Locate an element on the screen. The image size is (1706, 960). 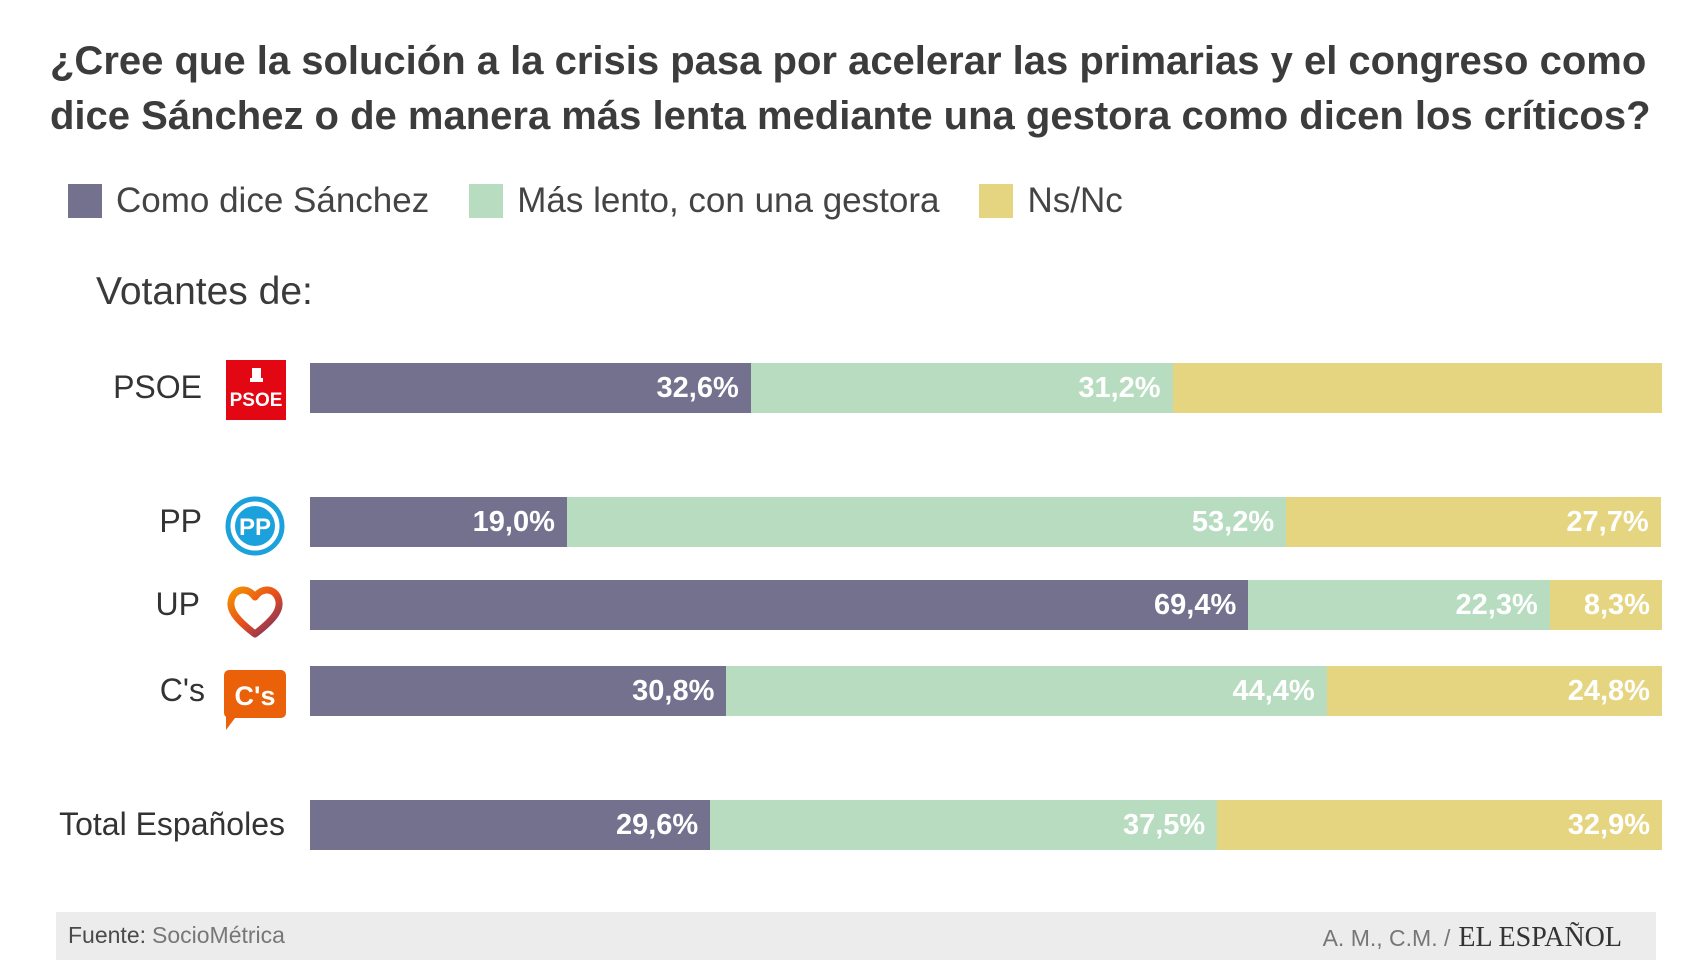
data-label-psoe-1: 31,2% is located at coordinates (1119, 388).